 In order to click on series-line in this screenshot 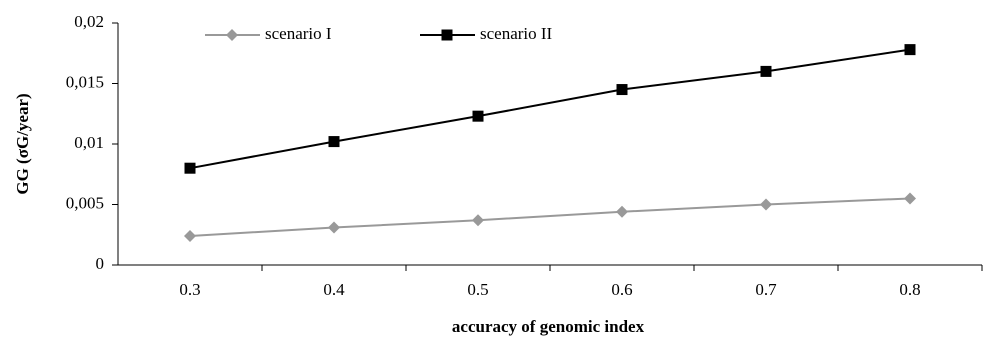, I will do `click(550, 217)`.